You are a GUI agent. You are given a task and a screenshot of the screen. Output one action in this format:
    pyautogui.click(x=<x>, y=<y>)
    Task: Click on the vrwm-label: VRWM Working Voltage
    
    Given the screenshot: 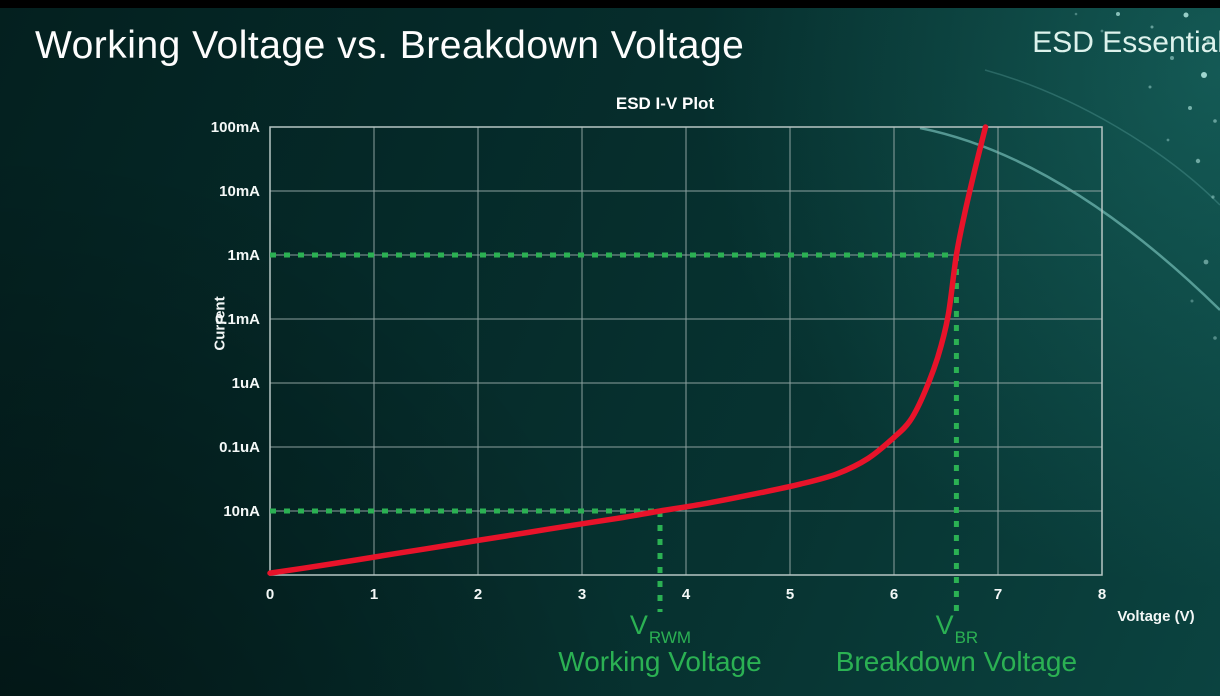 What is the action you would take?
    pyautogui.click(x=660, y=644)
    